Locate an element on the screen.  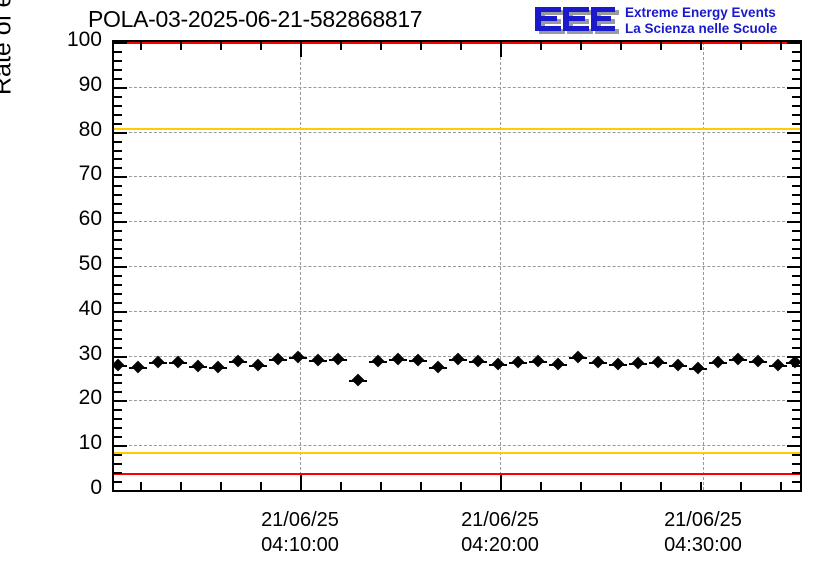
y-axis-label-100: 100 is located at coordinates (84, 39).